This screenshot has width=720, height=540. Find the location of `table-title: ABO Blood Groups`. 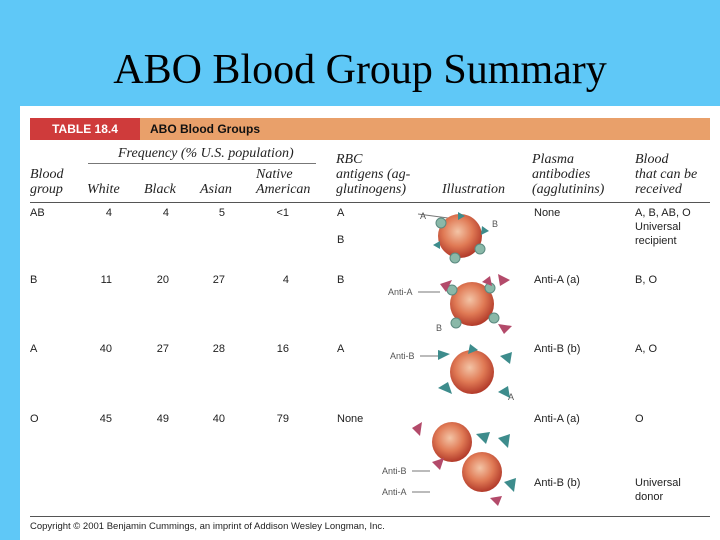

table-title: ABO Blood Groups is located at coordinates (205, 129).